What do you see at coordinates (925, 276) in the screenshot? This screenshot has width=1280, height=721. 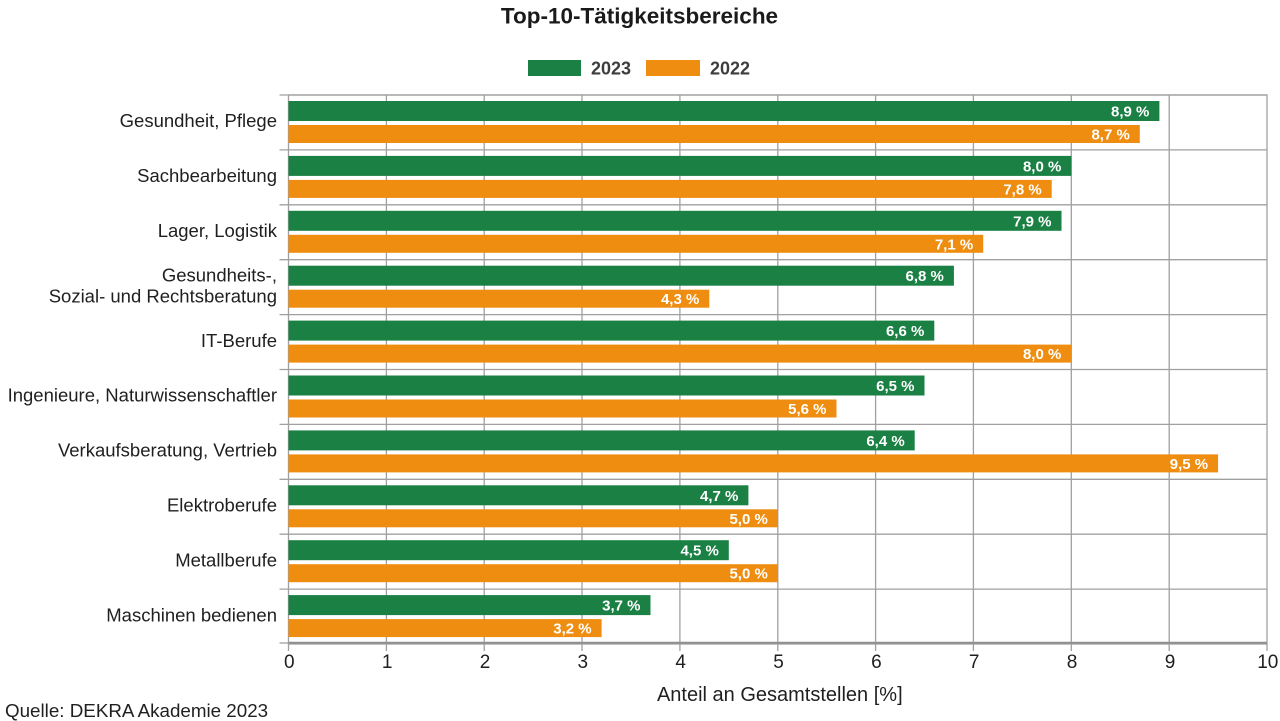 I see `svg-text: 6,8 %` at bounding box center [925, 276].